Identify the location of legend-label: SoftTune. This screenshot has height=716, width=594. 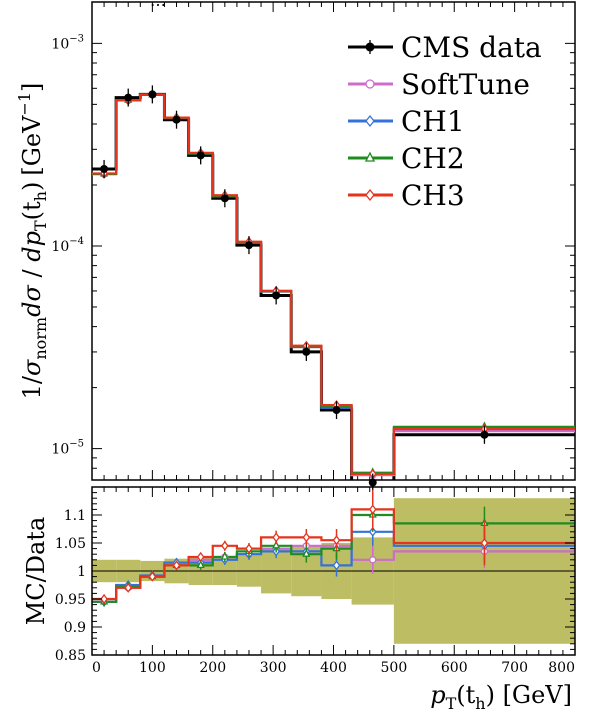
(465, 84).